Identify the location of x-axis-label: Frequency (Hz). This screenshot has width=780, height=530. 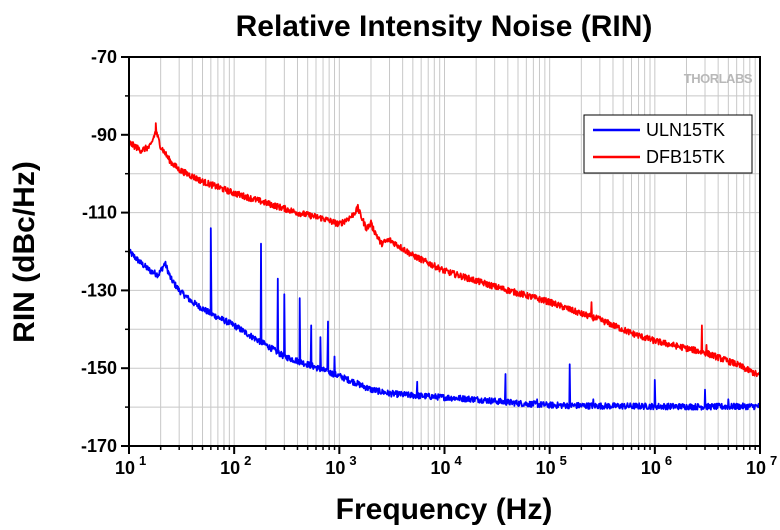
(444, 509).